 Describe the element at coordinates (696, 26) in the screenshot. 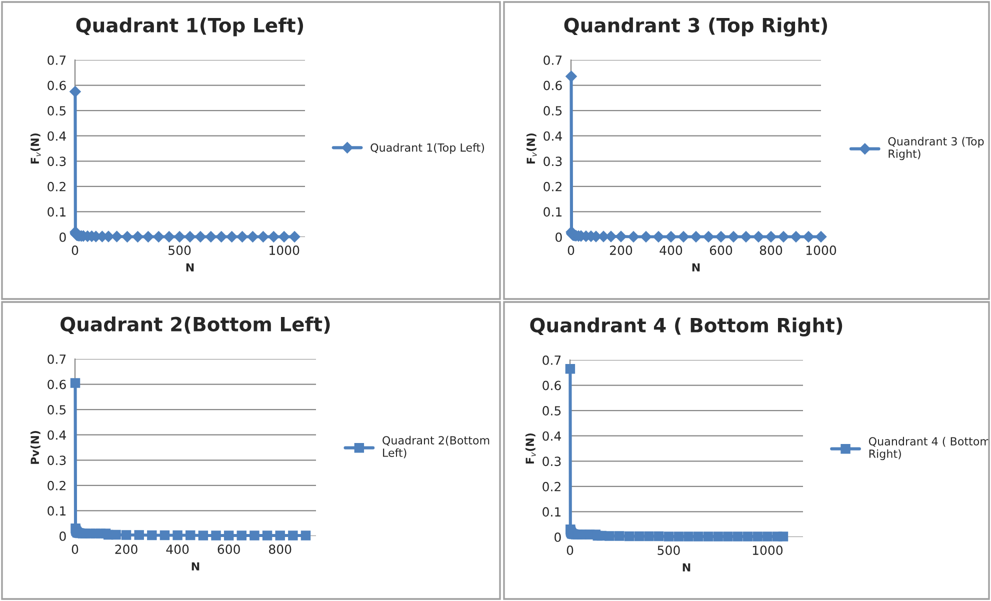

I see `chart-title: Quandrant 3 (Top Right)` at that location.